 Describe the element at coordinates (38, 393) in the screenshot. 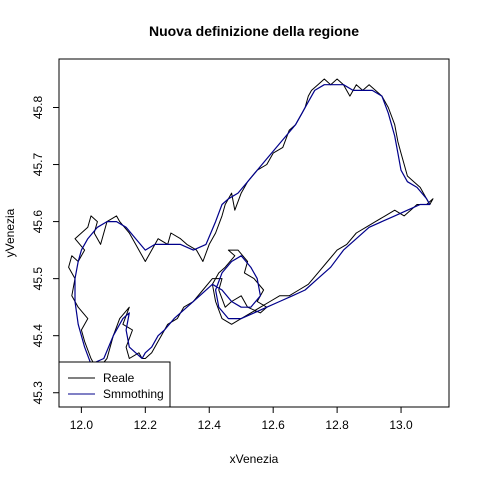

I see `y-tick-label: 45.3` at that location.